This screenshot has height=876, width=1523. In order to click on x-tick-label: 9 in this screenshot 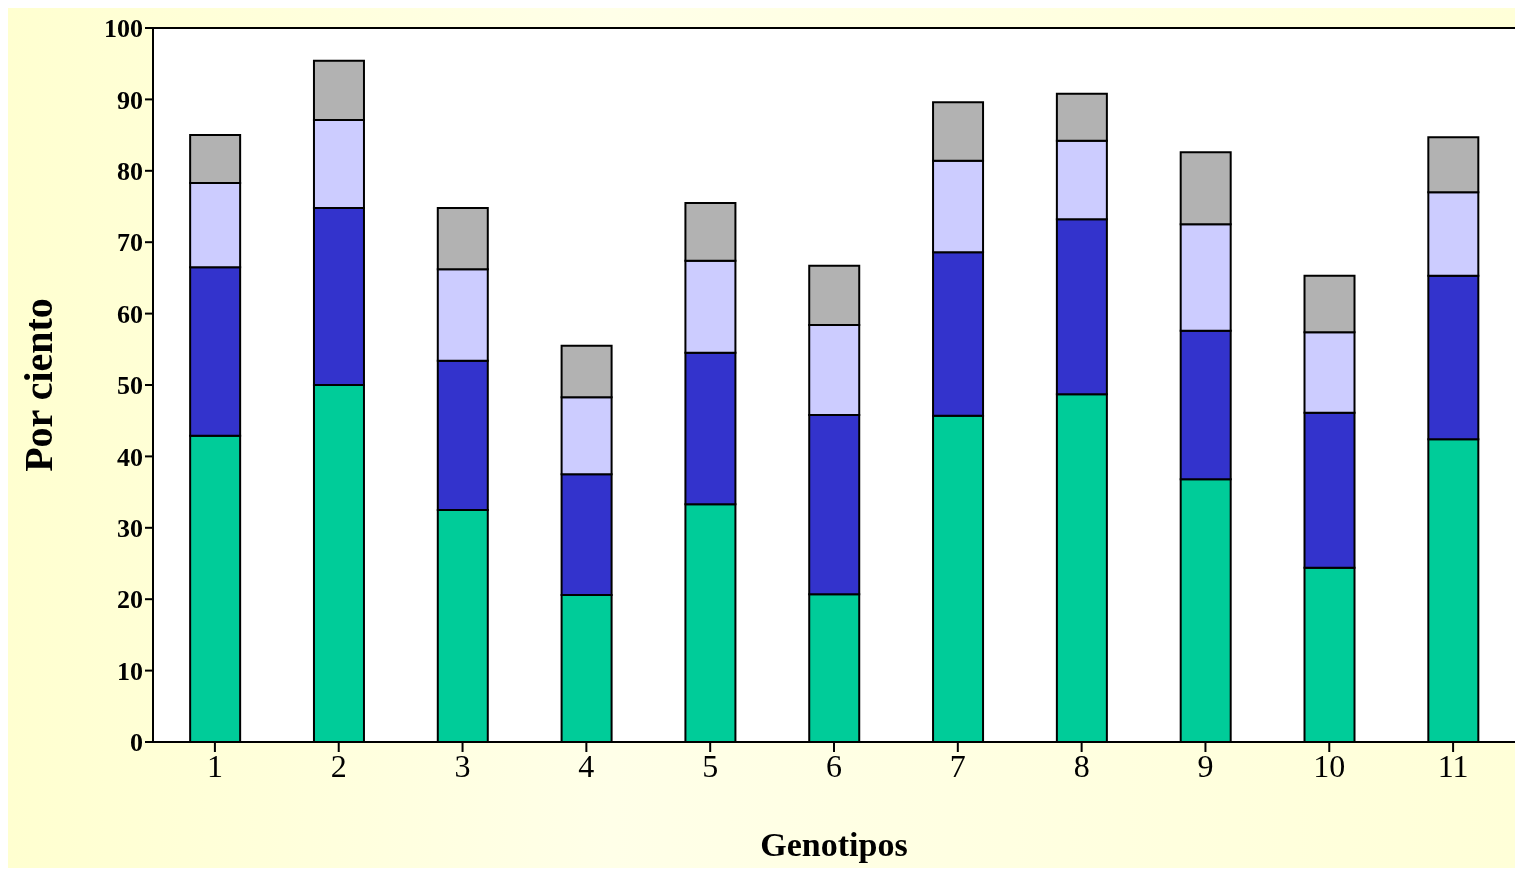, I will do `click(1205, 765)`.